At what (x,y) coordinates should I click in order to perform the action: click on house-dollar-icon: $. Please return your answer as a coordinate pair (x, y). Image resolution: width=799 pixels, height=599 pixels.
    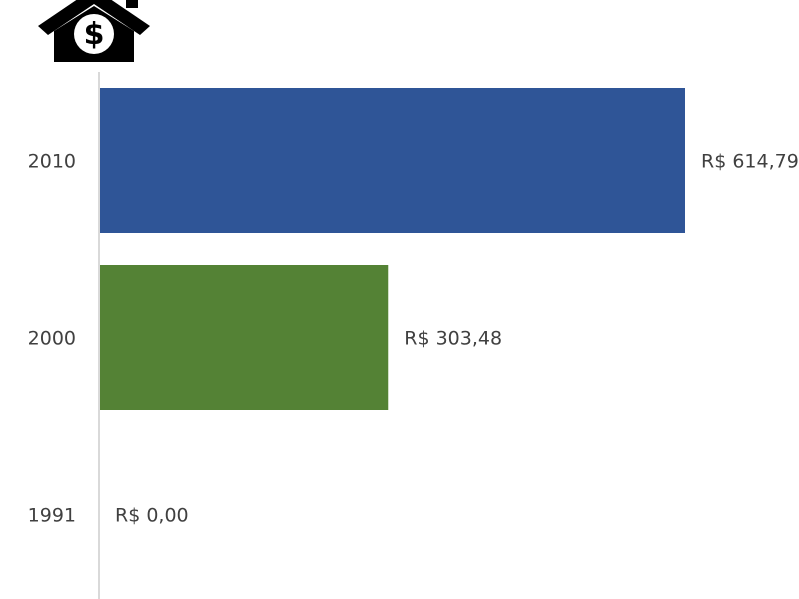
    Looking at the image, I should click on (94, 31).